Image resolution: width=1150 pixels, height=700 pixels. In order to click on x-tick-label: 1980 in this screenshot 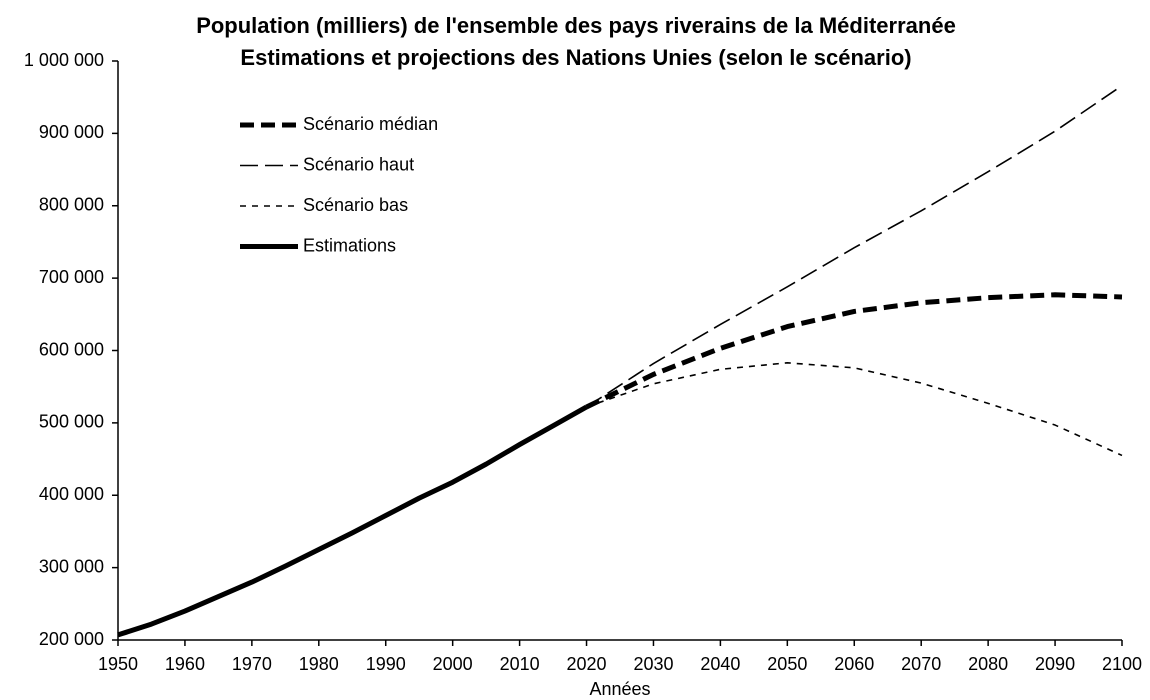, I will do `click(319, 664)`.